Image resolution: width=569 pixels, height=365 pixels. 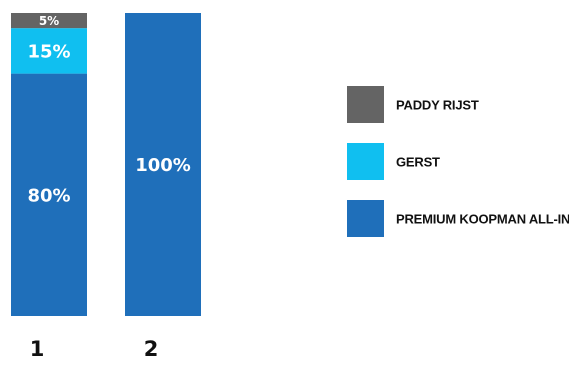 I want to click on bar-value-label: 5%, so click(x=49, y=21).